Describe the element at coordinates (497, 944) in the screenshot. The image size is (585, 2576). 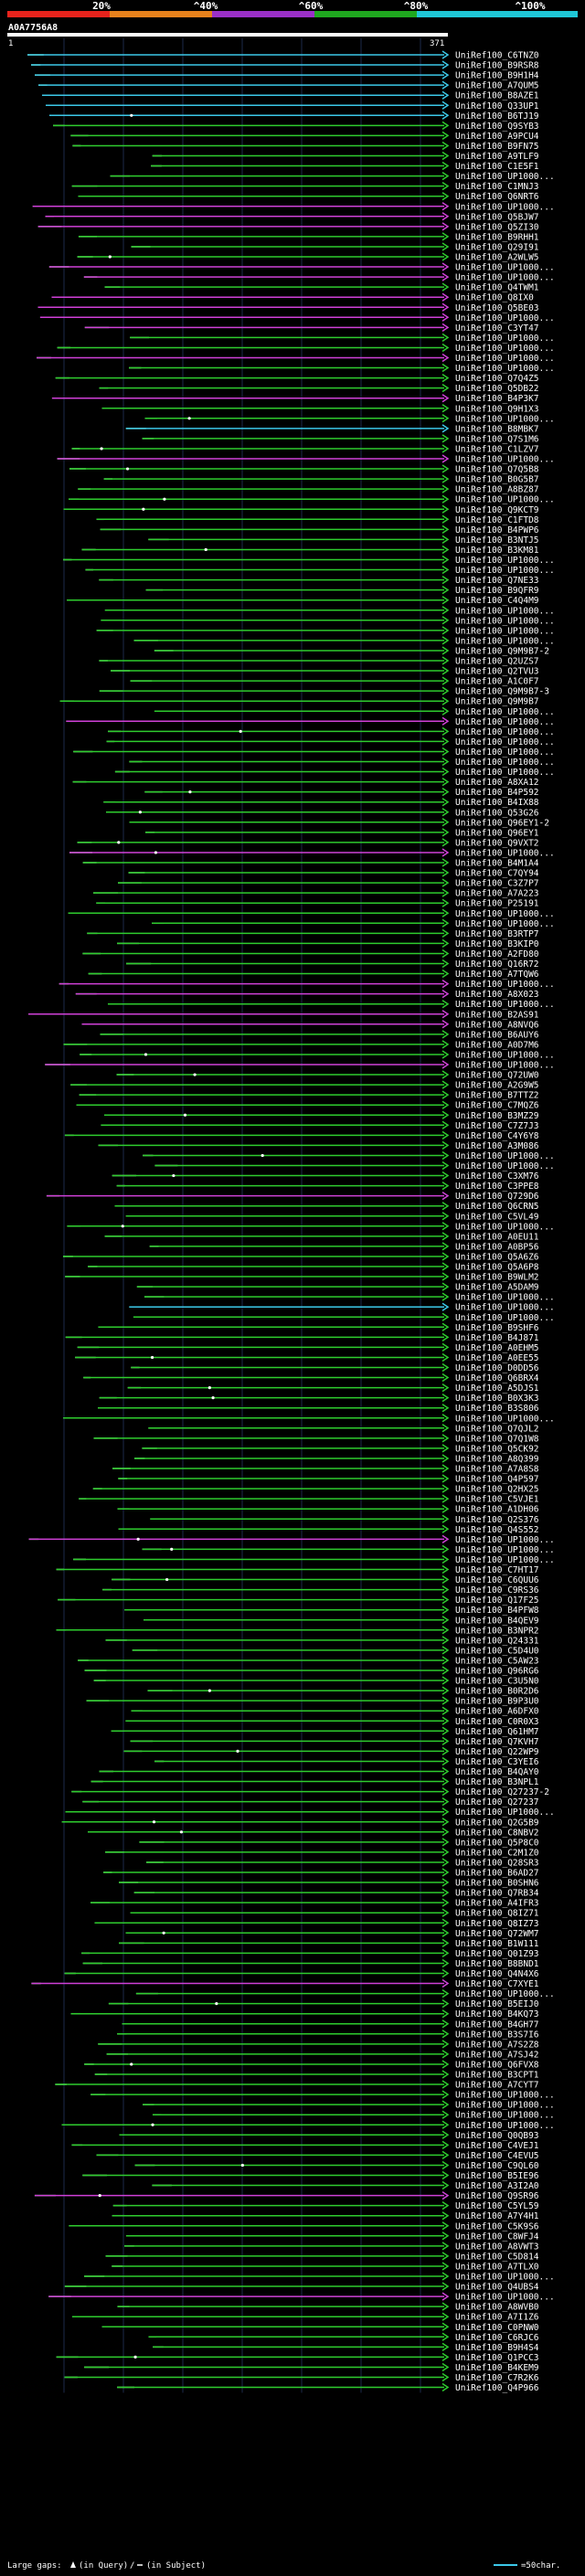
I see `hit-label: UniRef100_B3KIP0` at that location.